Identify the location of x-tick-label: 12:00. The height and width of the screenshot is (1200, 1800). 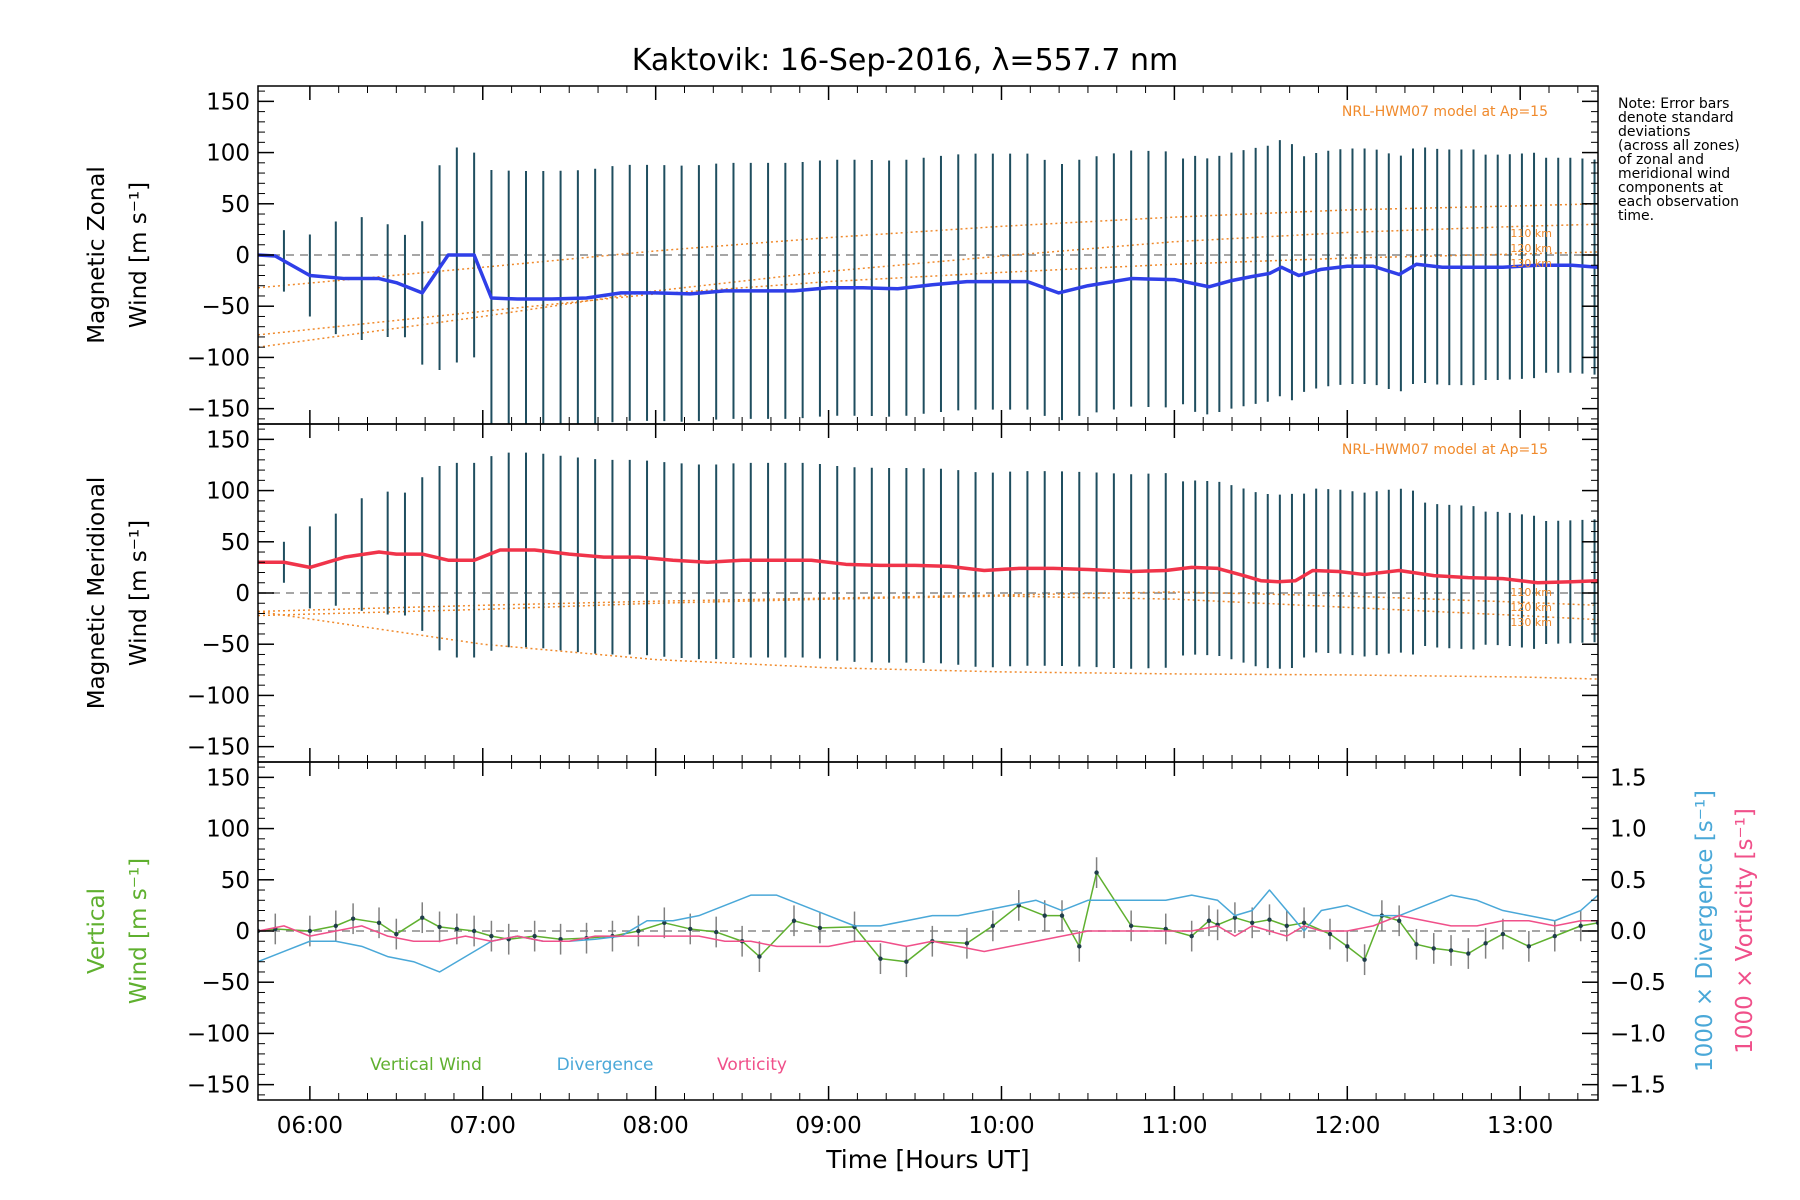
(1347, 1126).